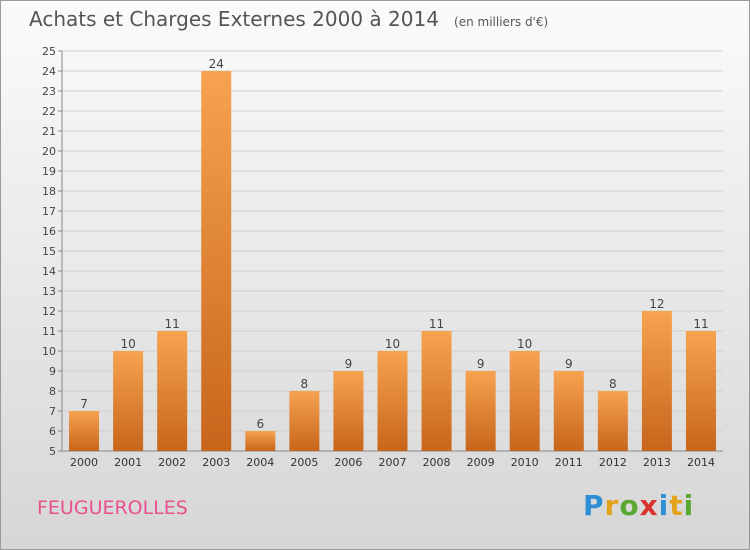  What do you see at coordinates (392, 401) in the screenshot?
I see `bar-2007` at bounding box center [392, 401].